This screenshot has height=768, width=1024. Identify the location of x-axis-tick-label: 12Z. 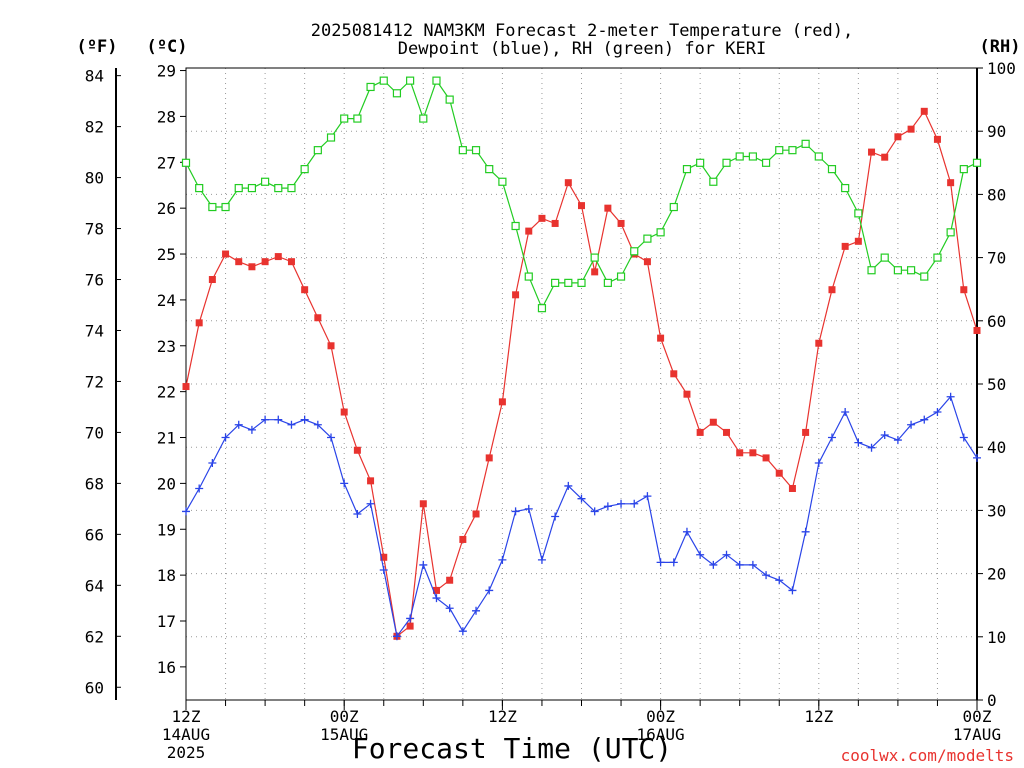
(818, 716).